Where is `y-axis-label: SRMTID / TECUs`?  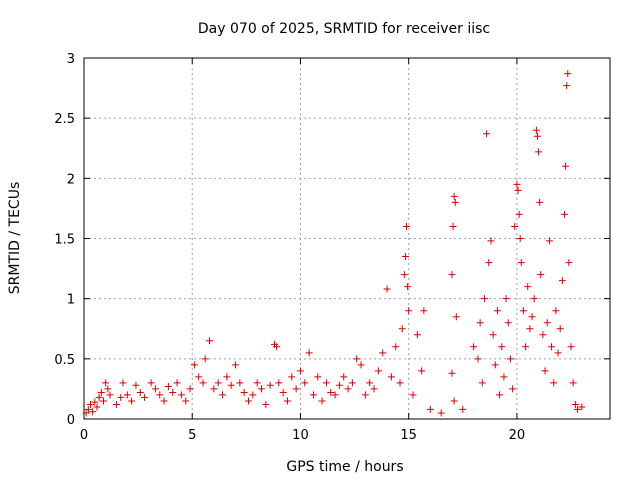
y-axis-label: SRMTID / TECUs is located at coordinates (15, 238).